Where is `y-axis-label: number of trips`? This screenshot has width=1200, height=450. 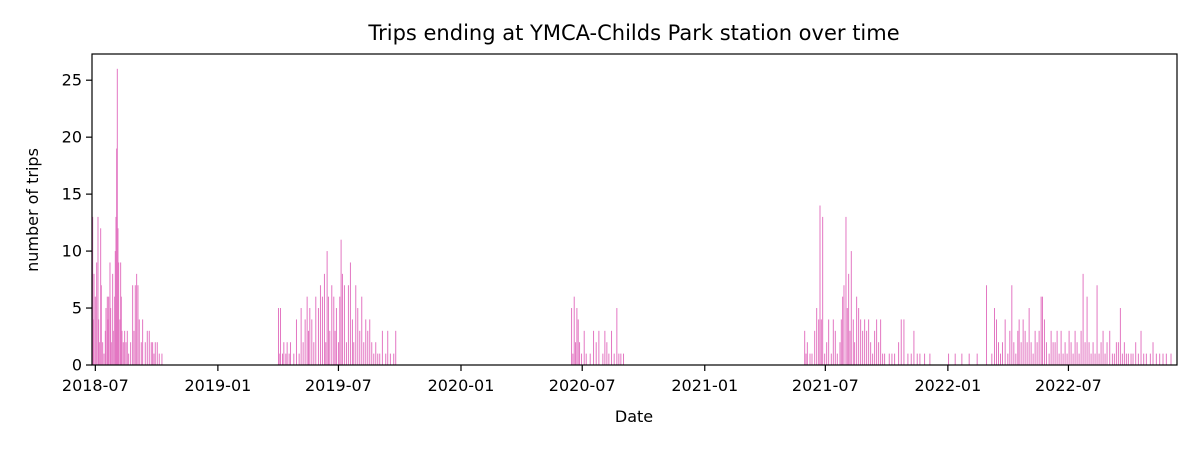 y-axis-label: number of trips is located at coordinates (32, 210).